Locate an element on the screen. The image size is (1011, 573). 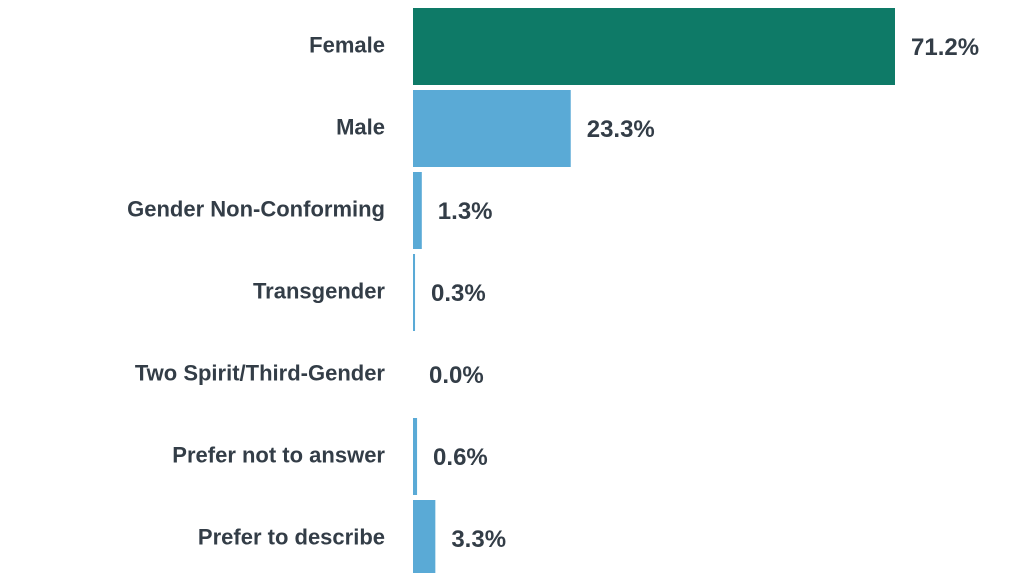
value-label: 23.3% is located at coordinates (621, 129).